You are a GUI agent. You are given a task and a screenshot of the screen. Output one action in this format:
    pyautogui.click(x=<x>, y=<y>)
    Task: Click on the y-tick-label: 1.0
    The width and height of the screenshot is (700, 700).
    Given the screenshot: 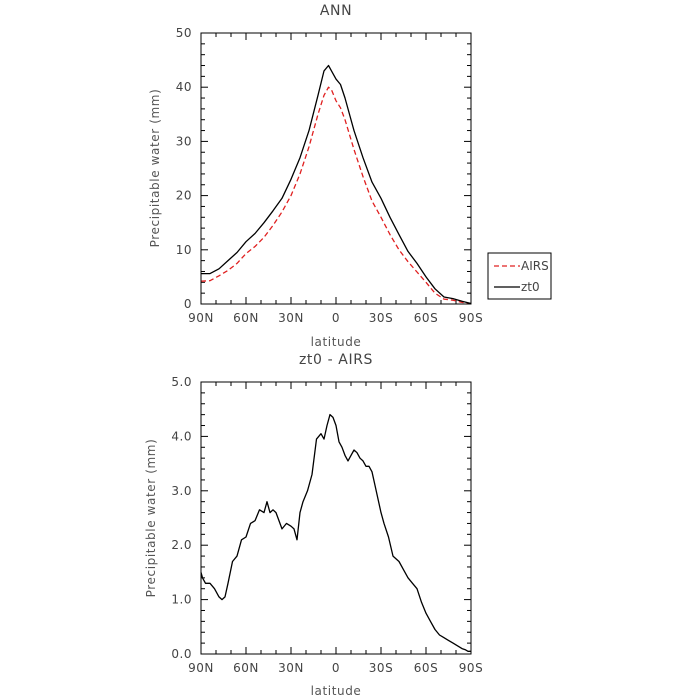 What is the action you would take?
    pyautogui.click(x=181, y=600)
    